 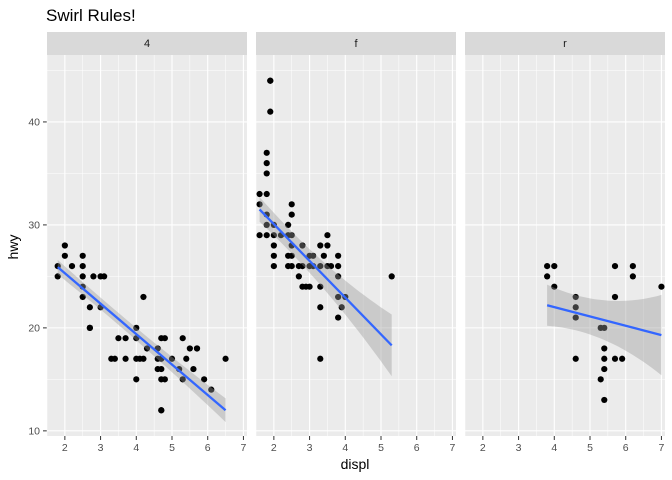 What do you see at coordinates (34, 328) in the screenshot?
I see `y-tick-label: 20` at bounding box center [34, 328].